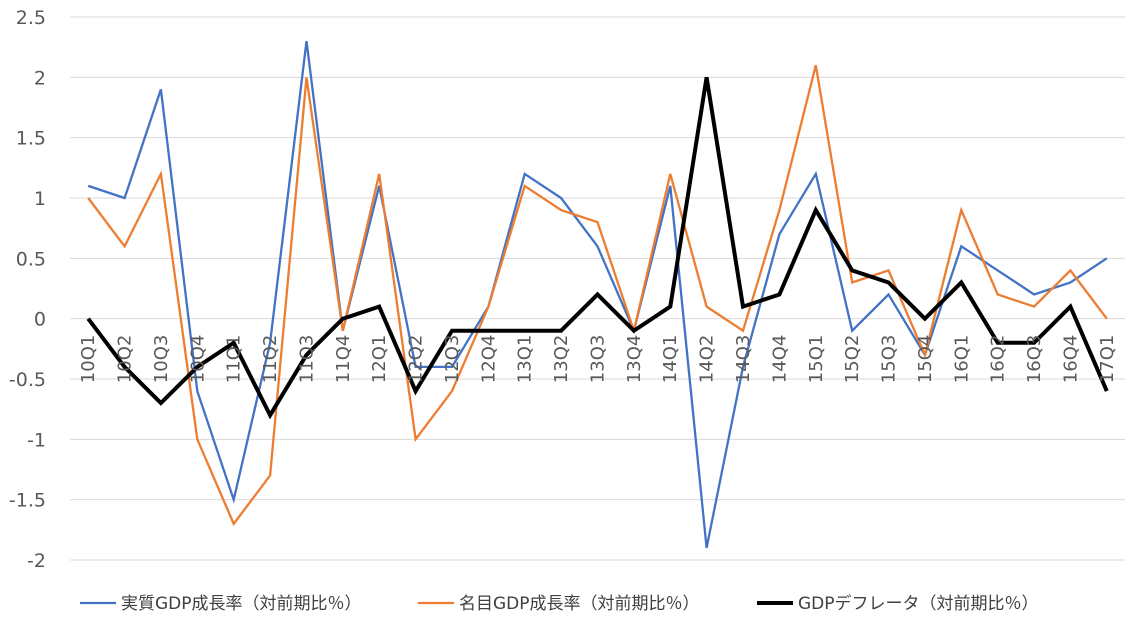  I want to click on x-tick-label: 16Q4, so click(1070, 359).